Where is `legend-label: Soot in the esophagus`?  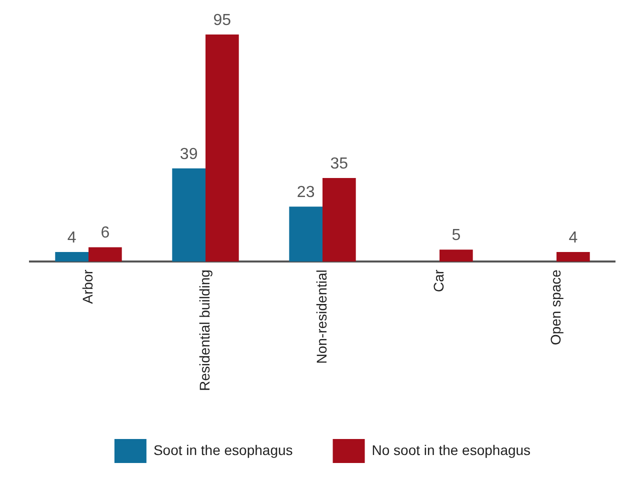
legend-label: Soot in the esophagus is located at coordinates (223, 450).